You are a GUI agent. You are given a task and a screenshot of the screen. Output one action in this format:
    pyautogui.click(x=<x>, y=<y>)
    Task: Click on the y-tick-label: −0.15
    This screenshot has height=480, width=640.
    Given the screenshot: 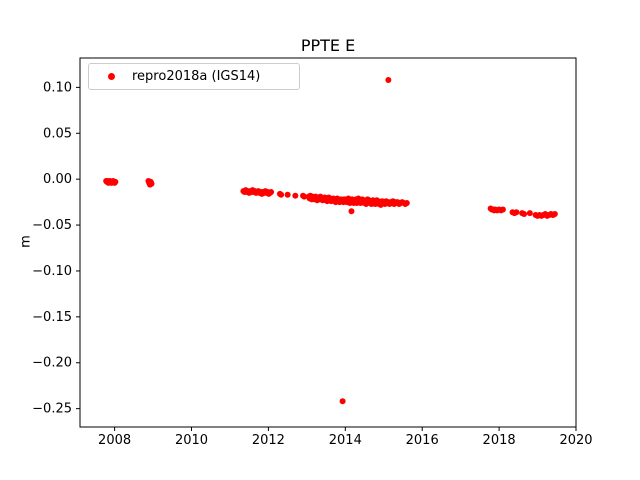 What is the action you would take?
    pyautogui.click(x=52, y=317)
    